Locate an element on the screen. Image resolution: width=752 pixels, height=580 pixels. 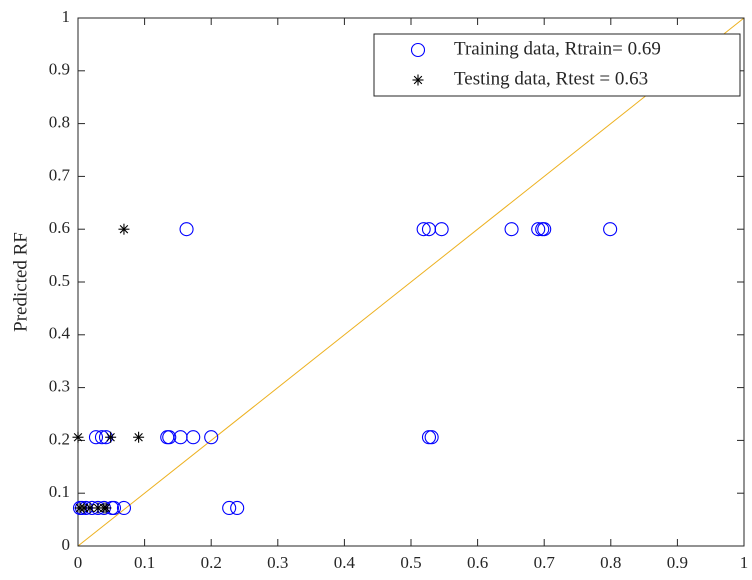
y-tick-label: 0.1 is located at coordinates (59, 491).